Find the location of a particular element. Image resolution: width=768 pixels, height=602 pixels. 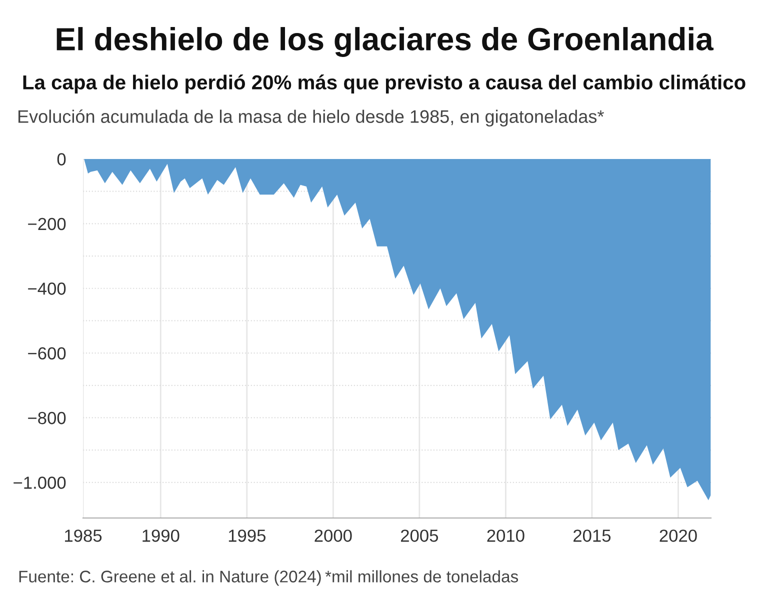

x-tick-label: 1990 is located at coordinates (161, 536).